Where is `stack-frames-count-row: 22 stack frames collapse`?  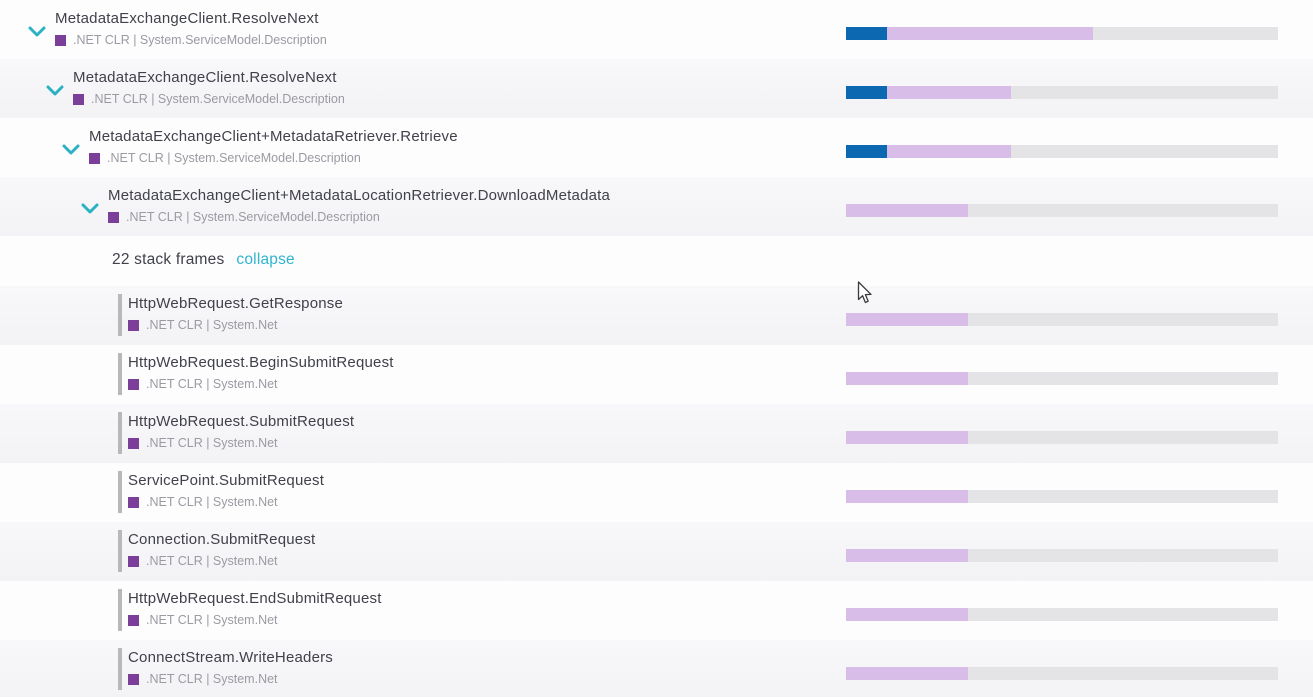
stack-frames-count-row: 22 stack frames collapse is located at coordinates (203, 260).